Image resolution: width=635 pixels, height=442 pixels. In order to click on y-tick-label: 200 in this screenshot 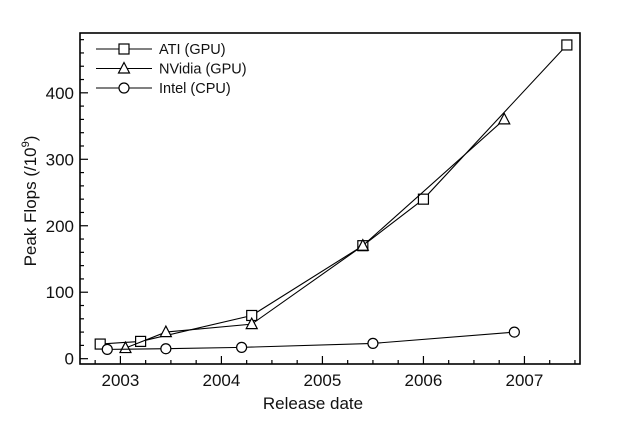, I will do `click(60, 226)`.